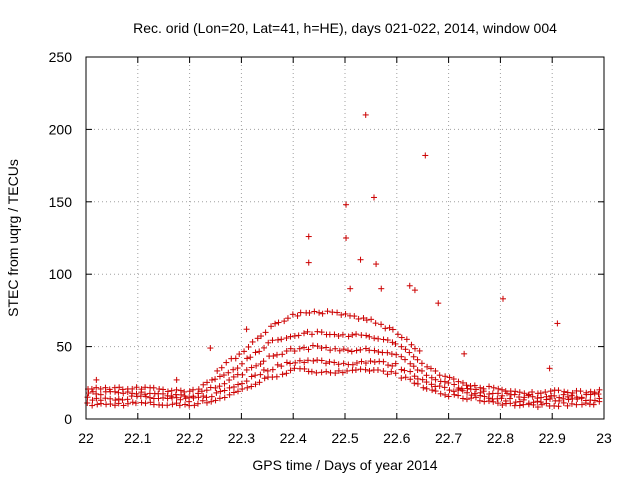 Image resolution: width=640 pixels, height=480 pixels. What do you see at coordinates (448, 438) in the screenshot?
I see `x-tick-label: 22.7` at bounding box center [448, 438].